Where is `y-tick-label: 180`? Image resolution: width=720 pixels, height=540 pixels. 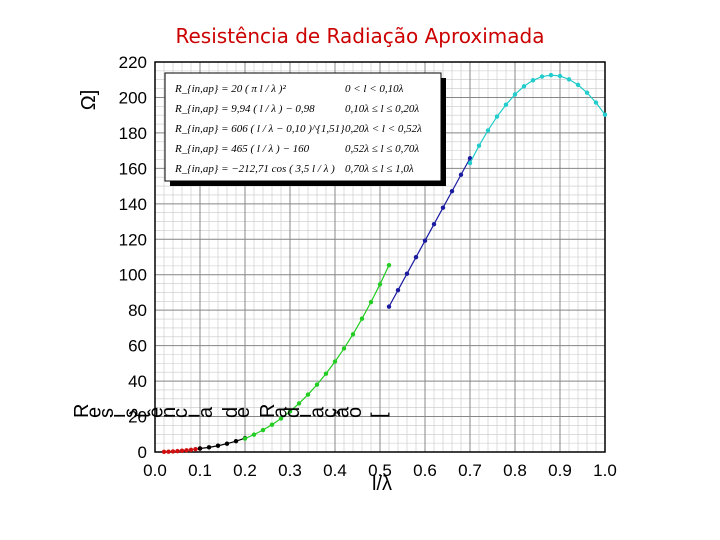
y-tick-label: 180 is located at coordinates (133, 133).